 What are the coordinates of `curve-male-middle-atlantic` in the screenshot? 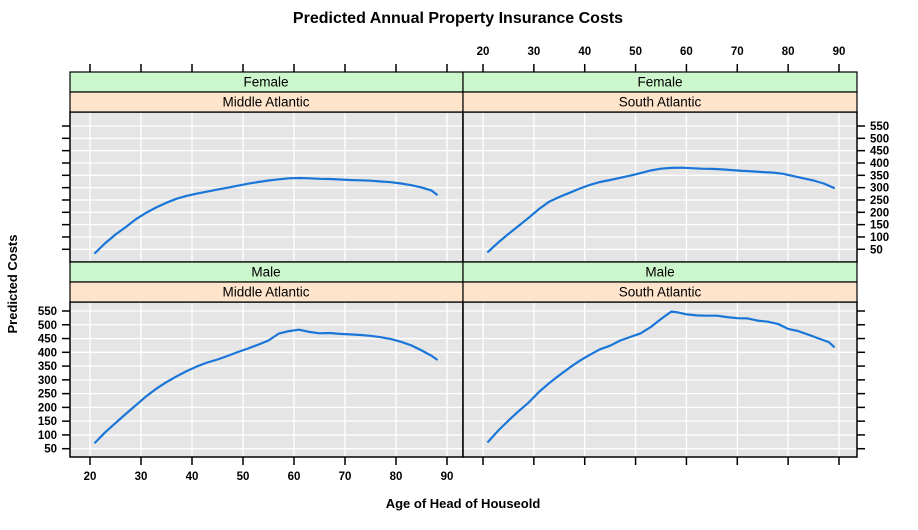 It's located at (265, 386).